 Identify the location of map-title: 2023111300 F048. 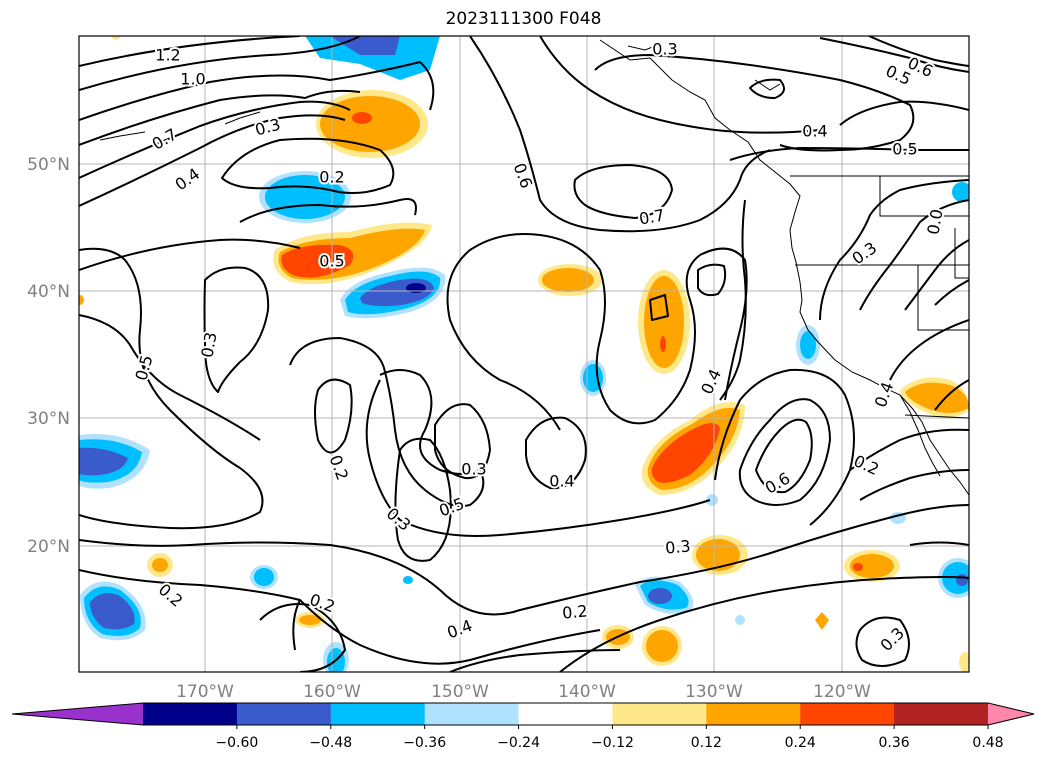
(523, 19).